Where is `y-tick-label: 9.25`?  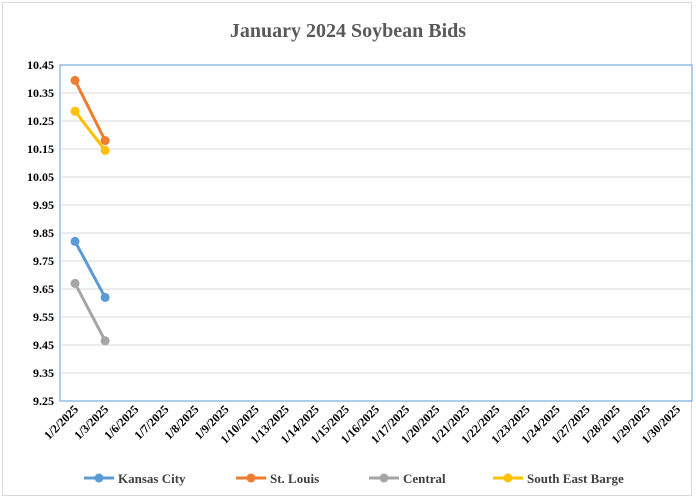
y-tick-label: 9.25 is located at coordinates (43, 401).